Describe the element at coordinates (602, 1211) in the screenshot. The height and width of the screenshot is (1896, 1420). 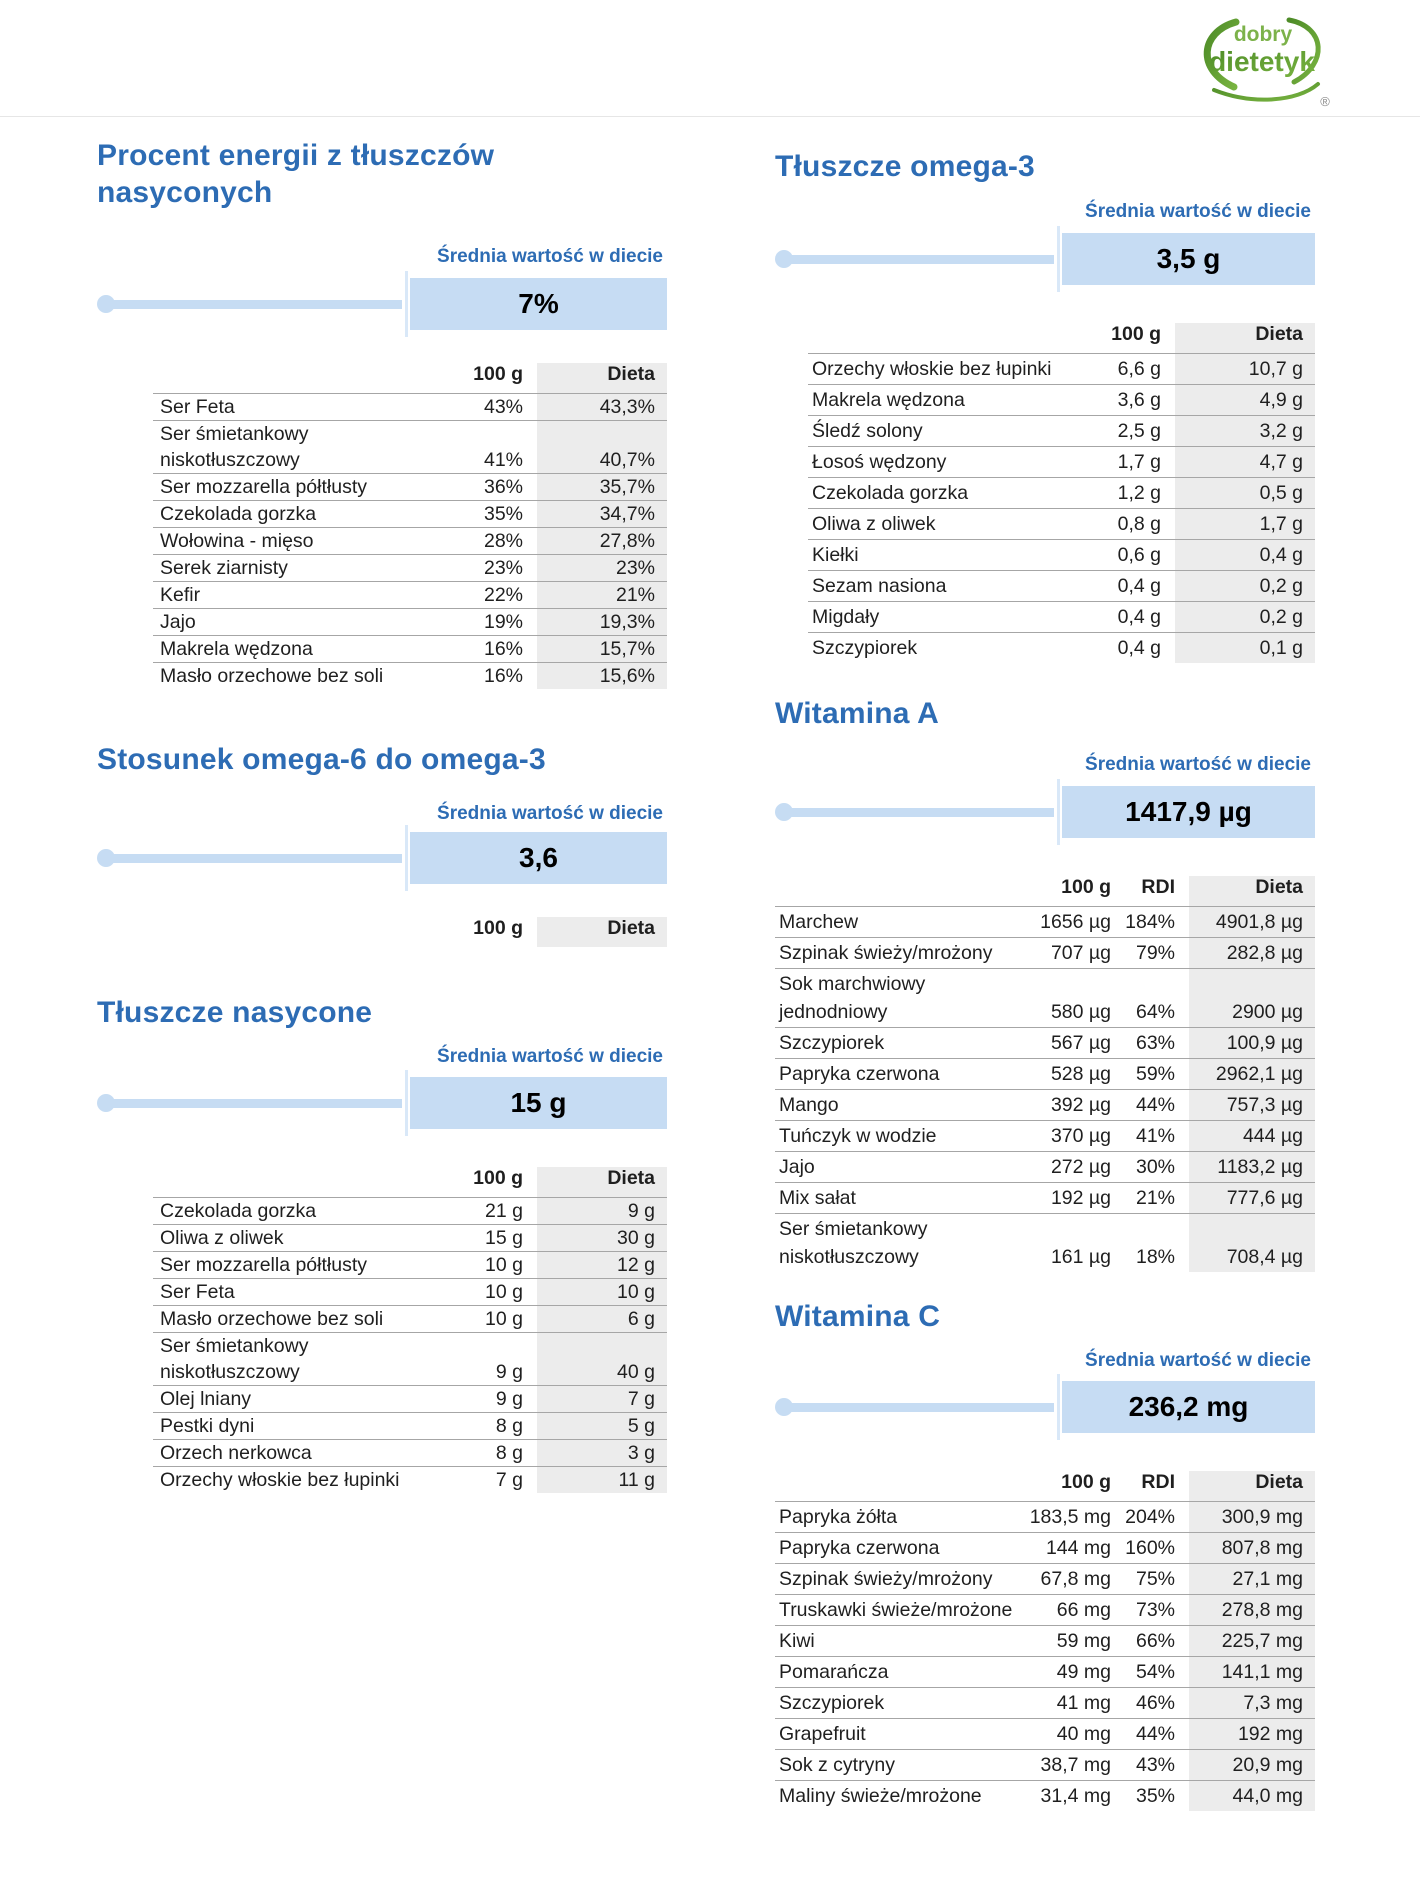
I see `value-dieta: 9 g` at that location.